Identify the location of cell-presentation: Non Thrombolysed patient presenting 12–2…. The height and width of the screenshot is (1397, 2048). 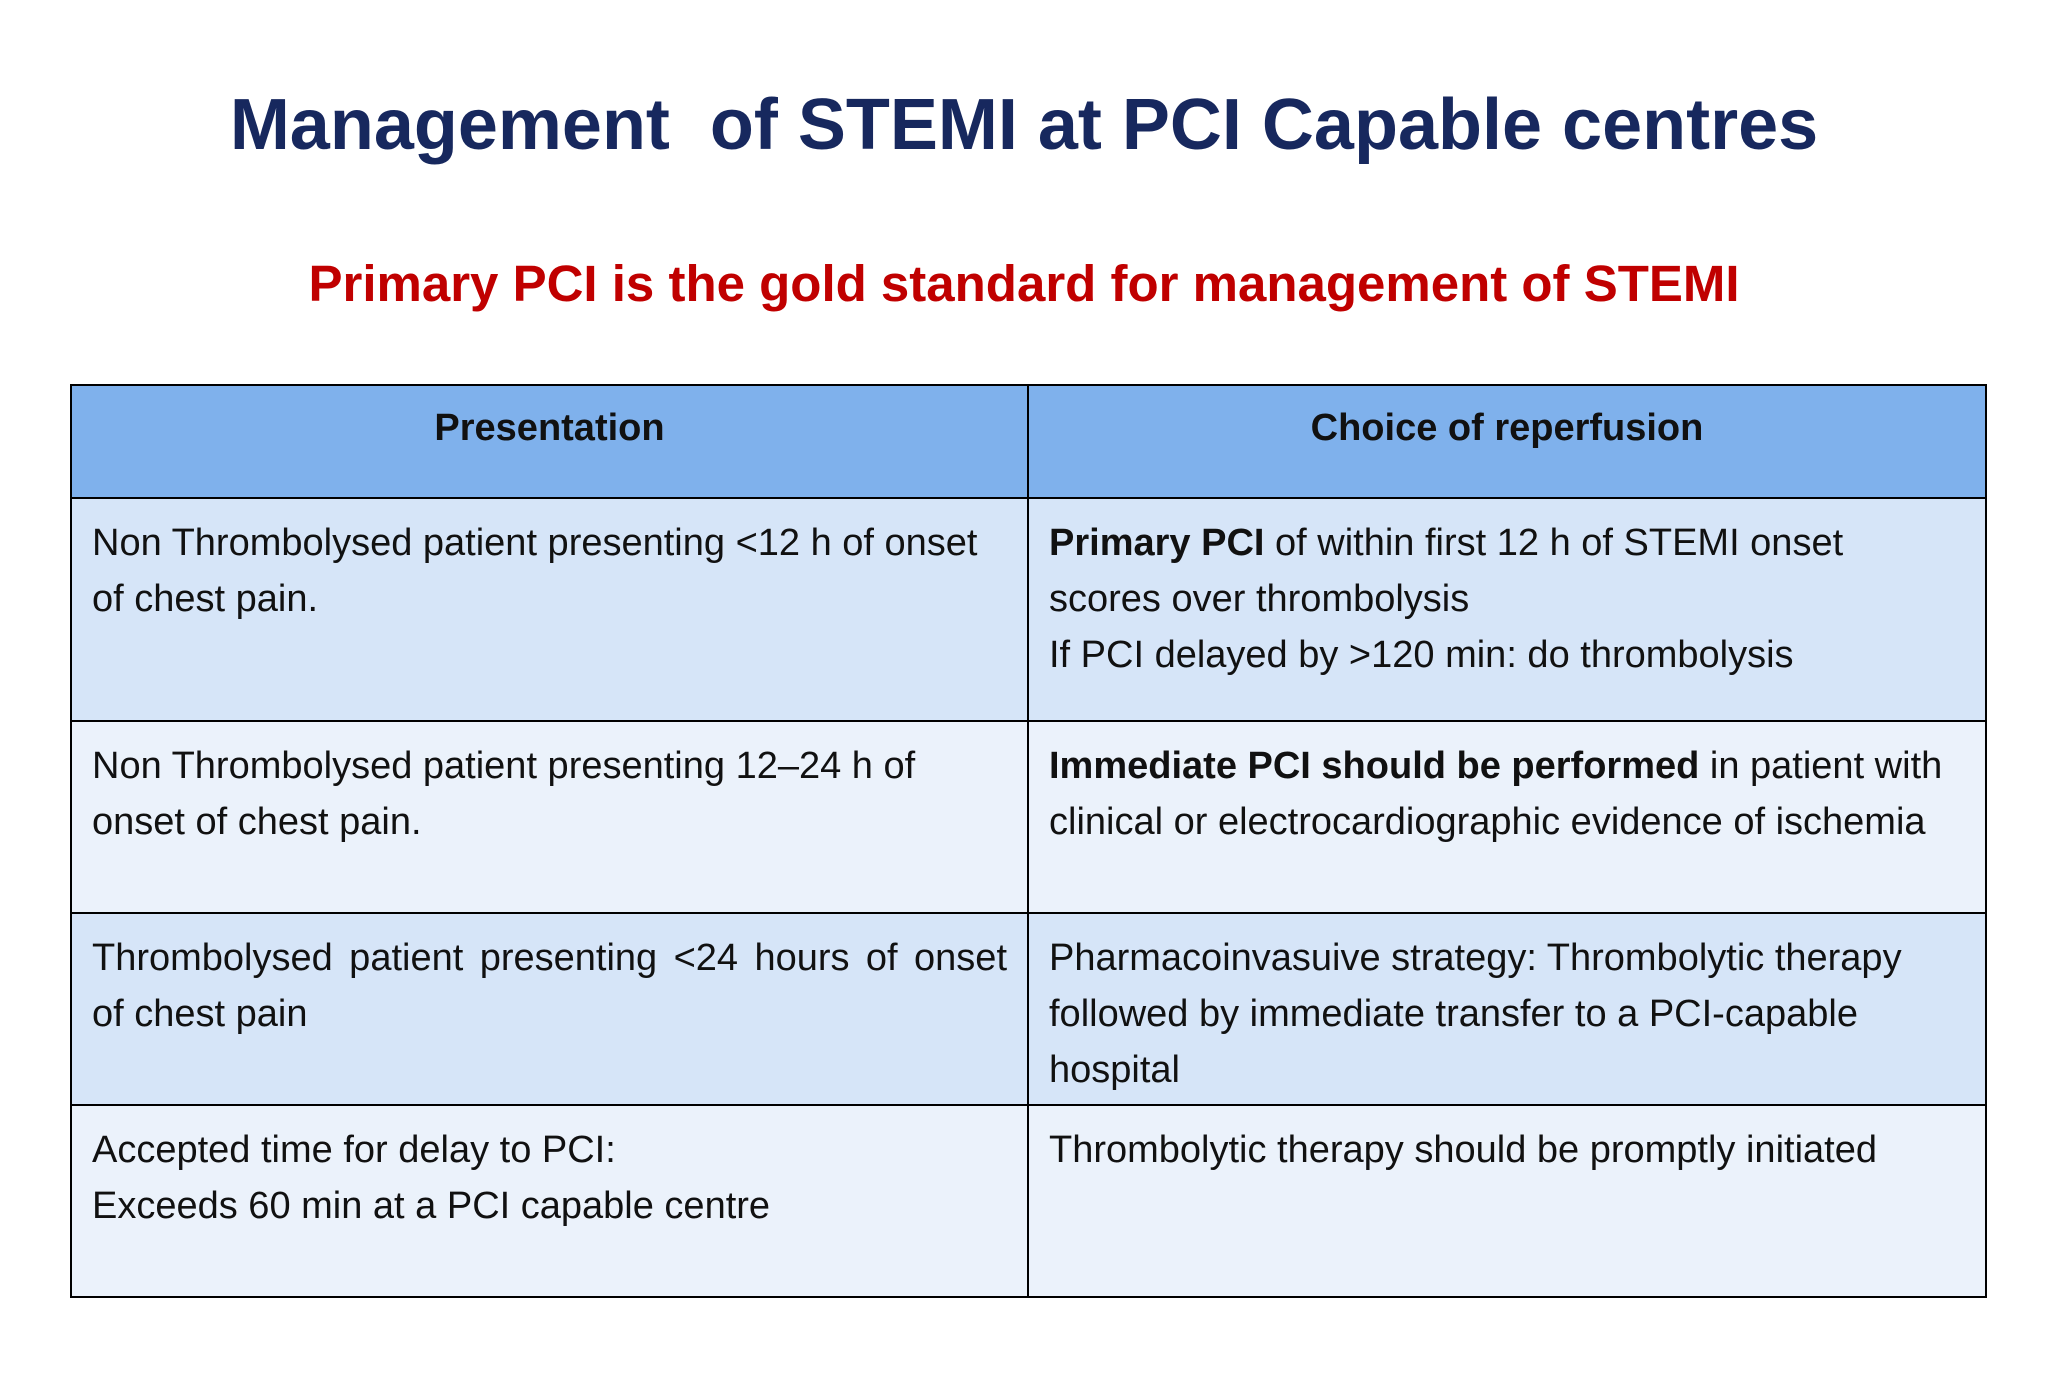
(549, 817).